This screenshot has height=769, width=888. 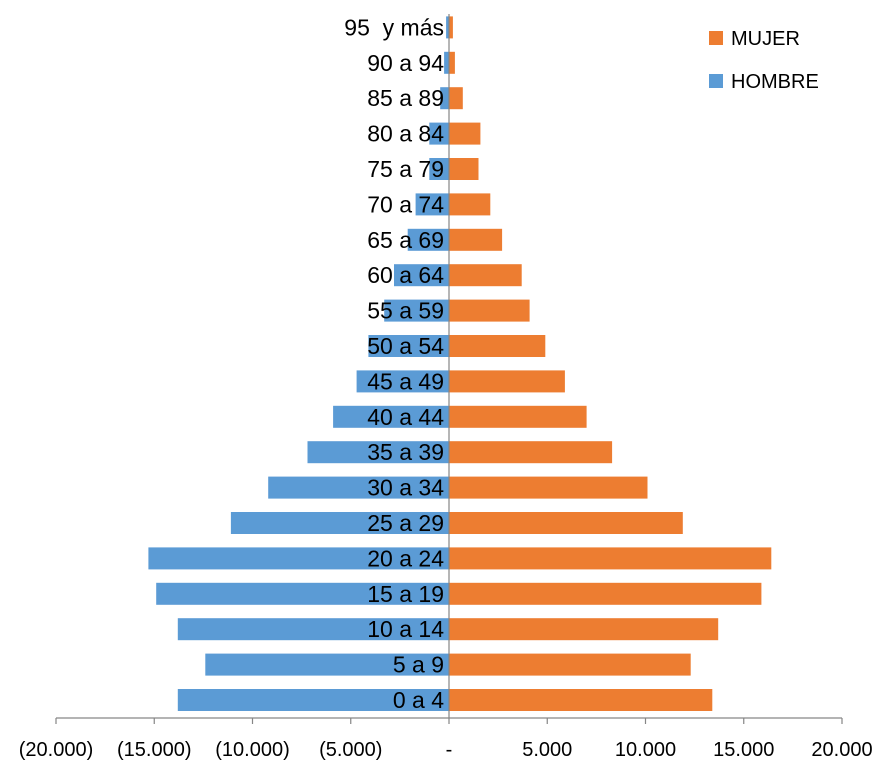 I want to click on legend-label-mujer: MUJER, so click(x=765, y=39).